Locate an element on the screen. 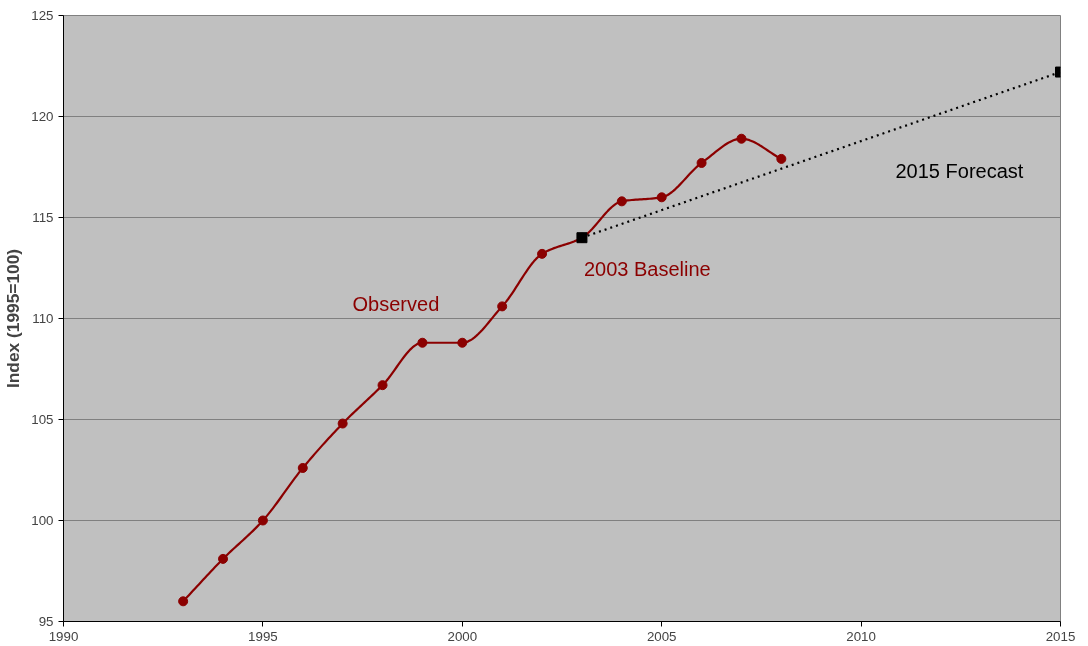 The width and height of the screenshot is (1088, 646). series-label: 2015 Forecast is located at coordinates (959, 171).